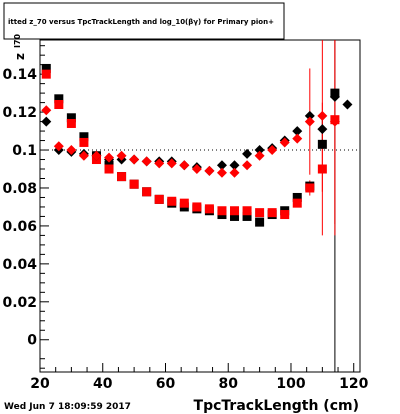  I want to click on x-tick-label: 100, so click(290, 384).